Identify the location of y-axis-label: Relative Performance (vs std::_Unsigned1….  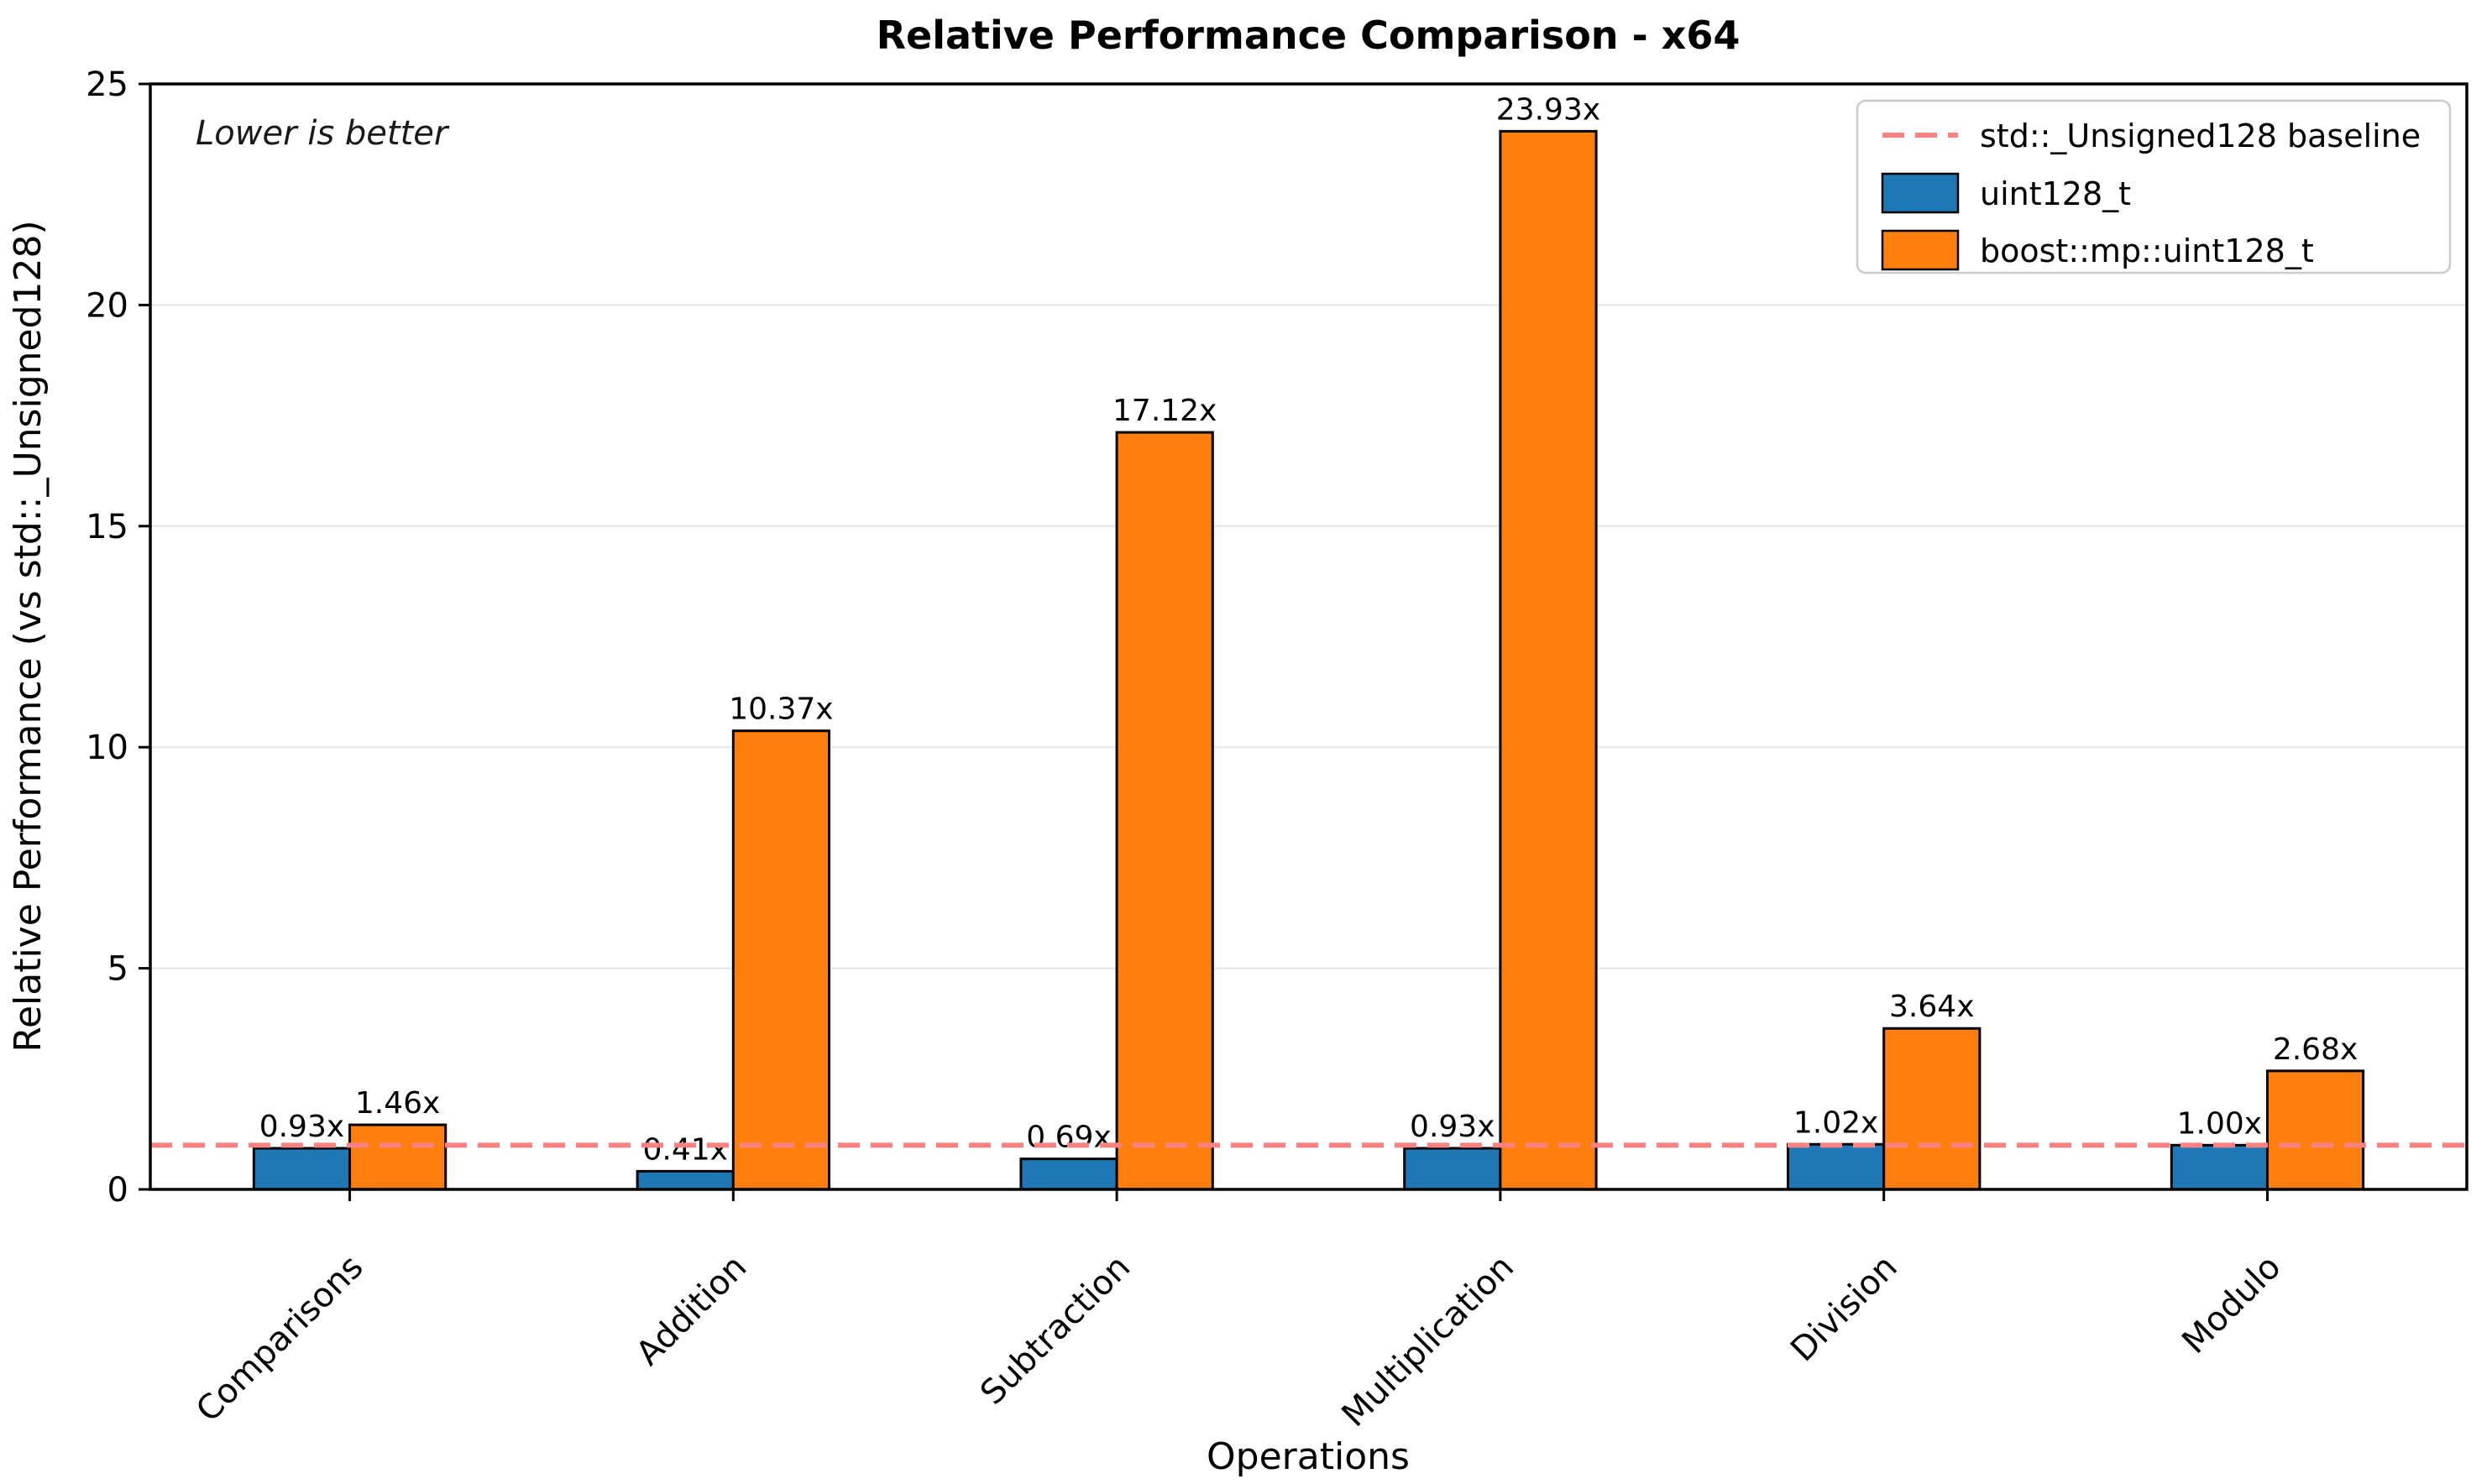
(29, 636).